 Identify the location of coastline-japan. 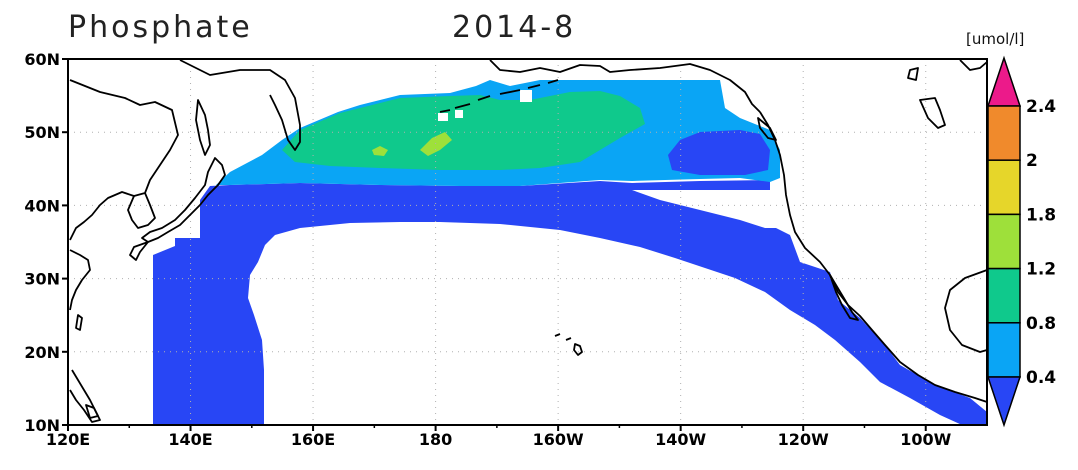
(183, 200).